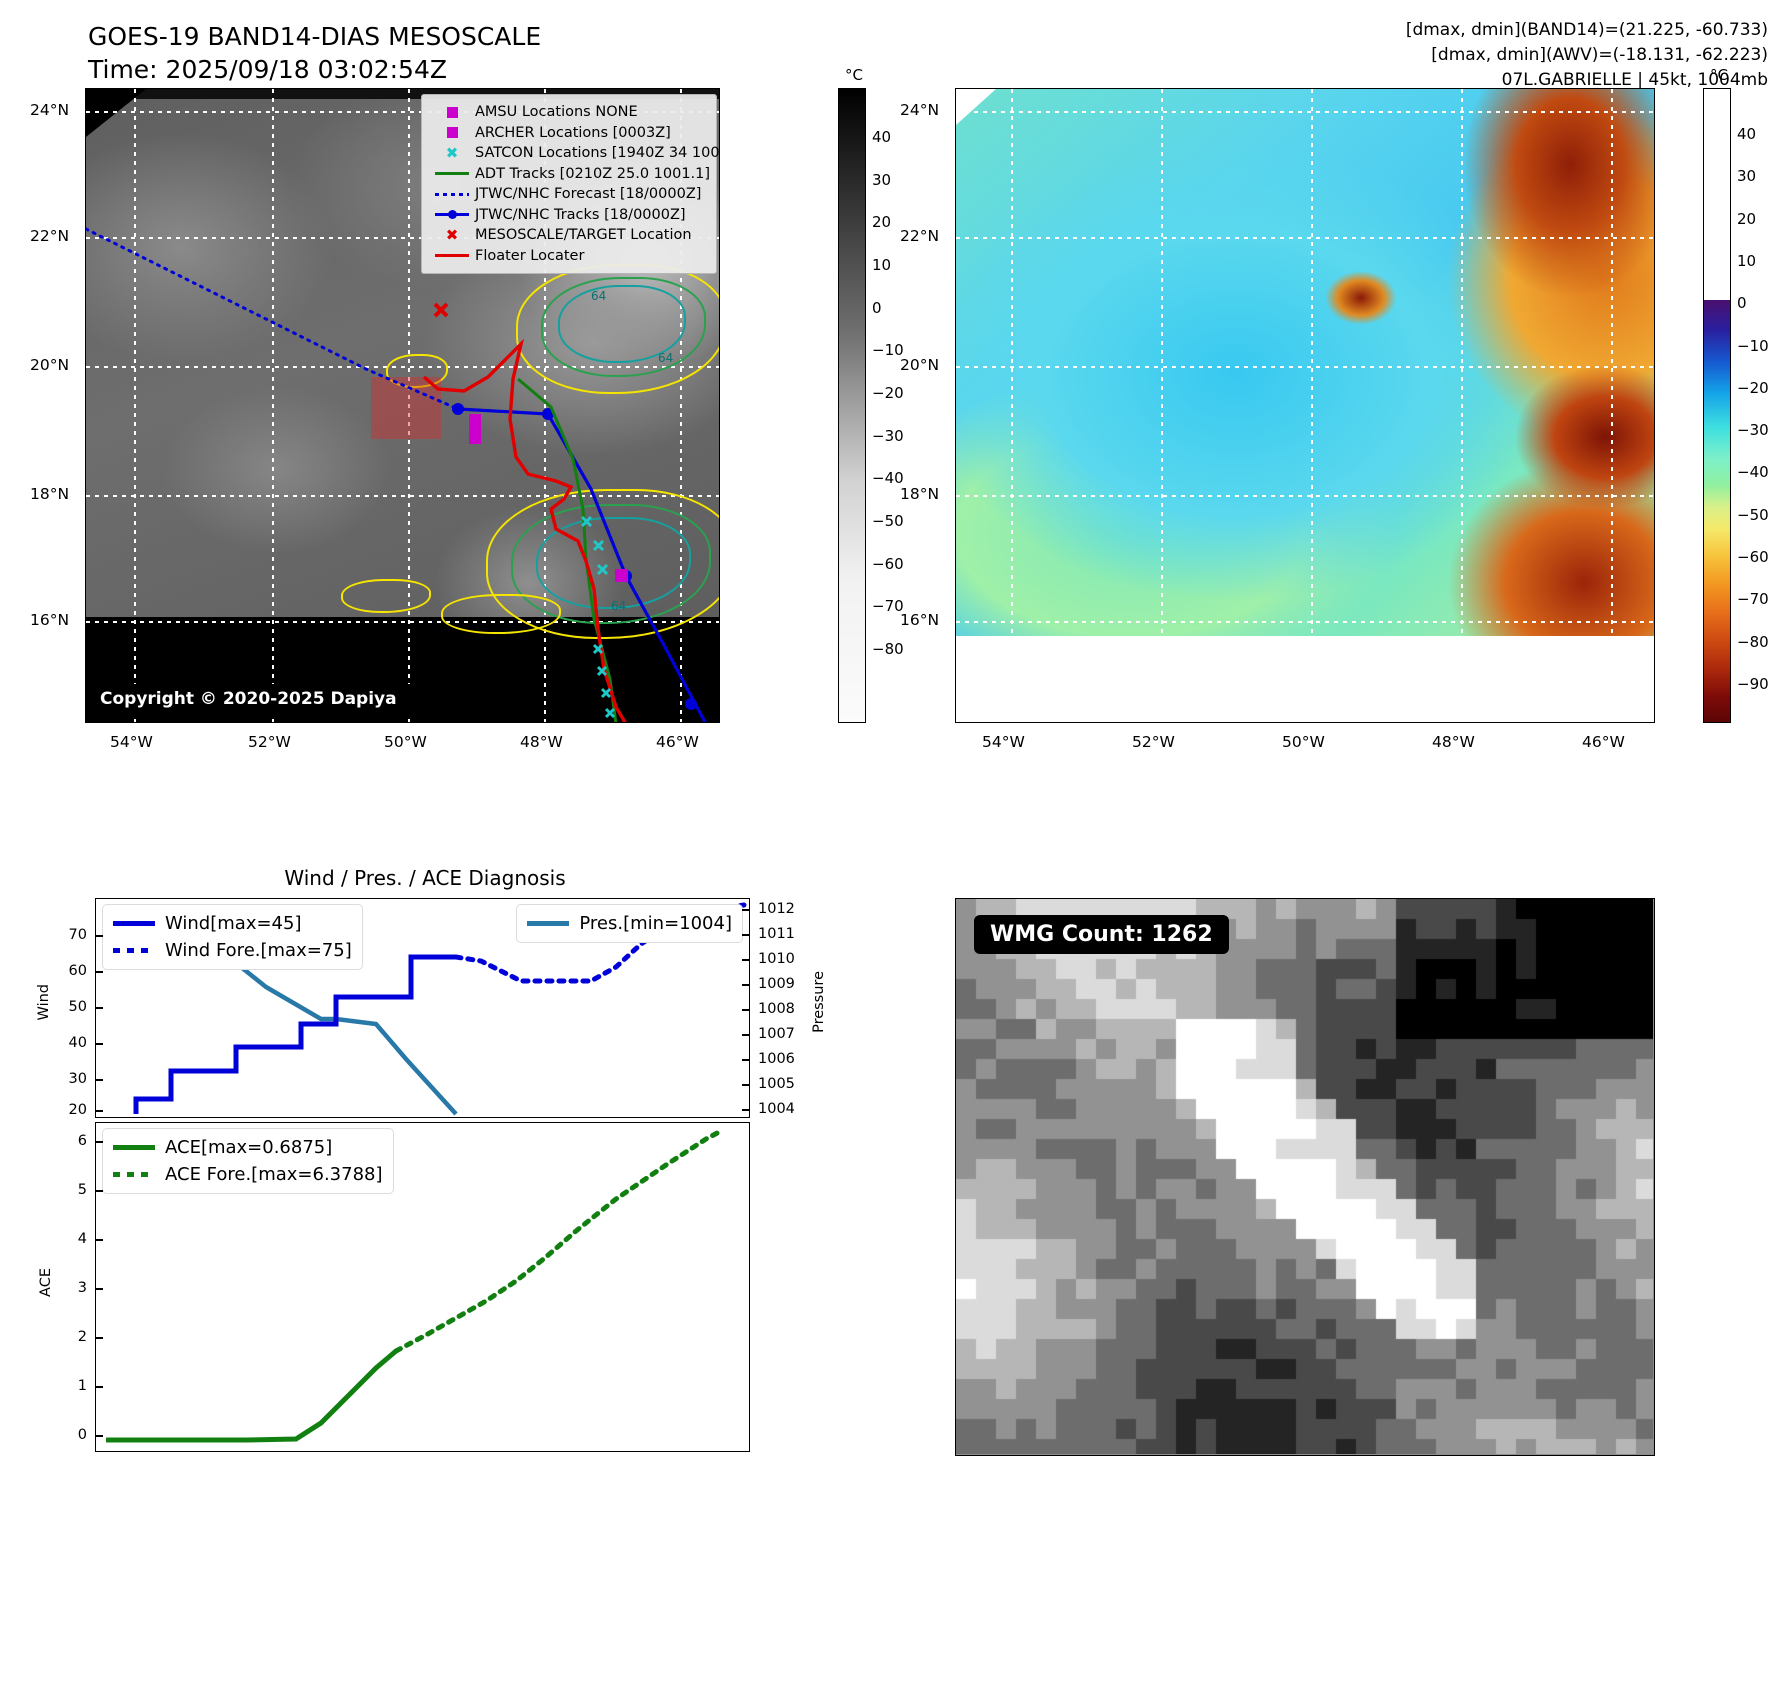 This screenshot has width=1788, height=1690. I want to click on colorbar-tick: −70, so click(888, 606).